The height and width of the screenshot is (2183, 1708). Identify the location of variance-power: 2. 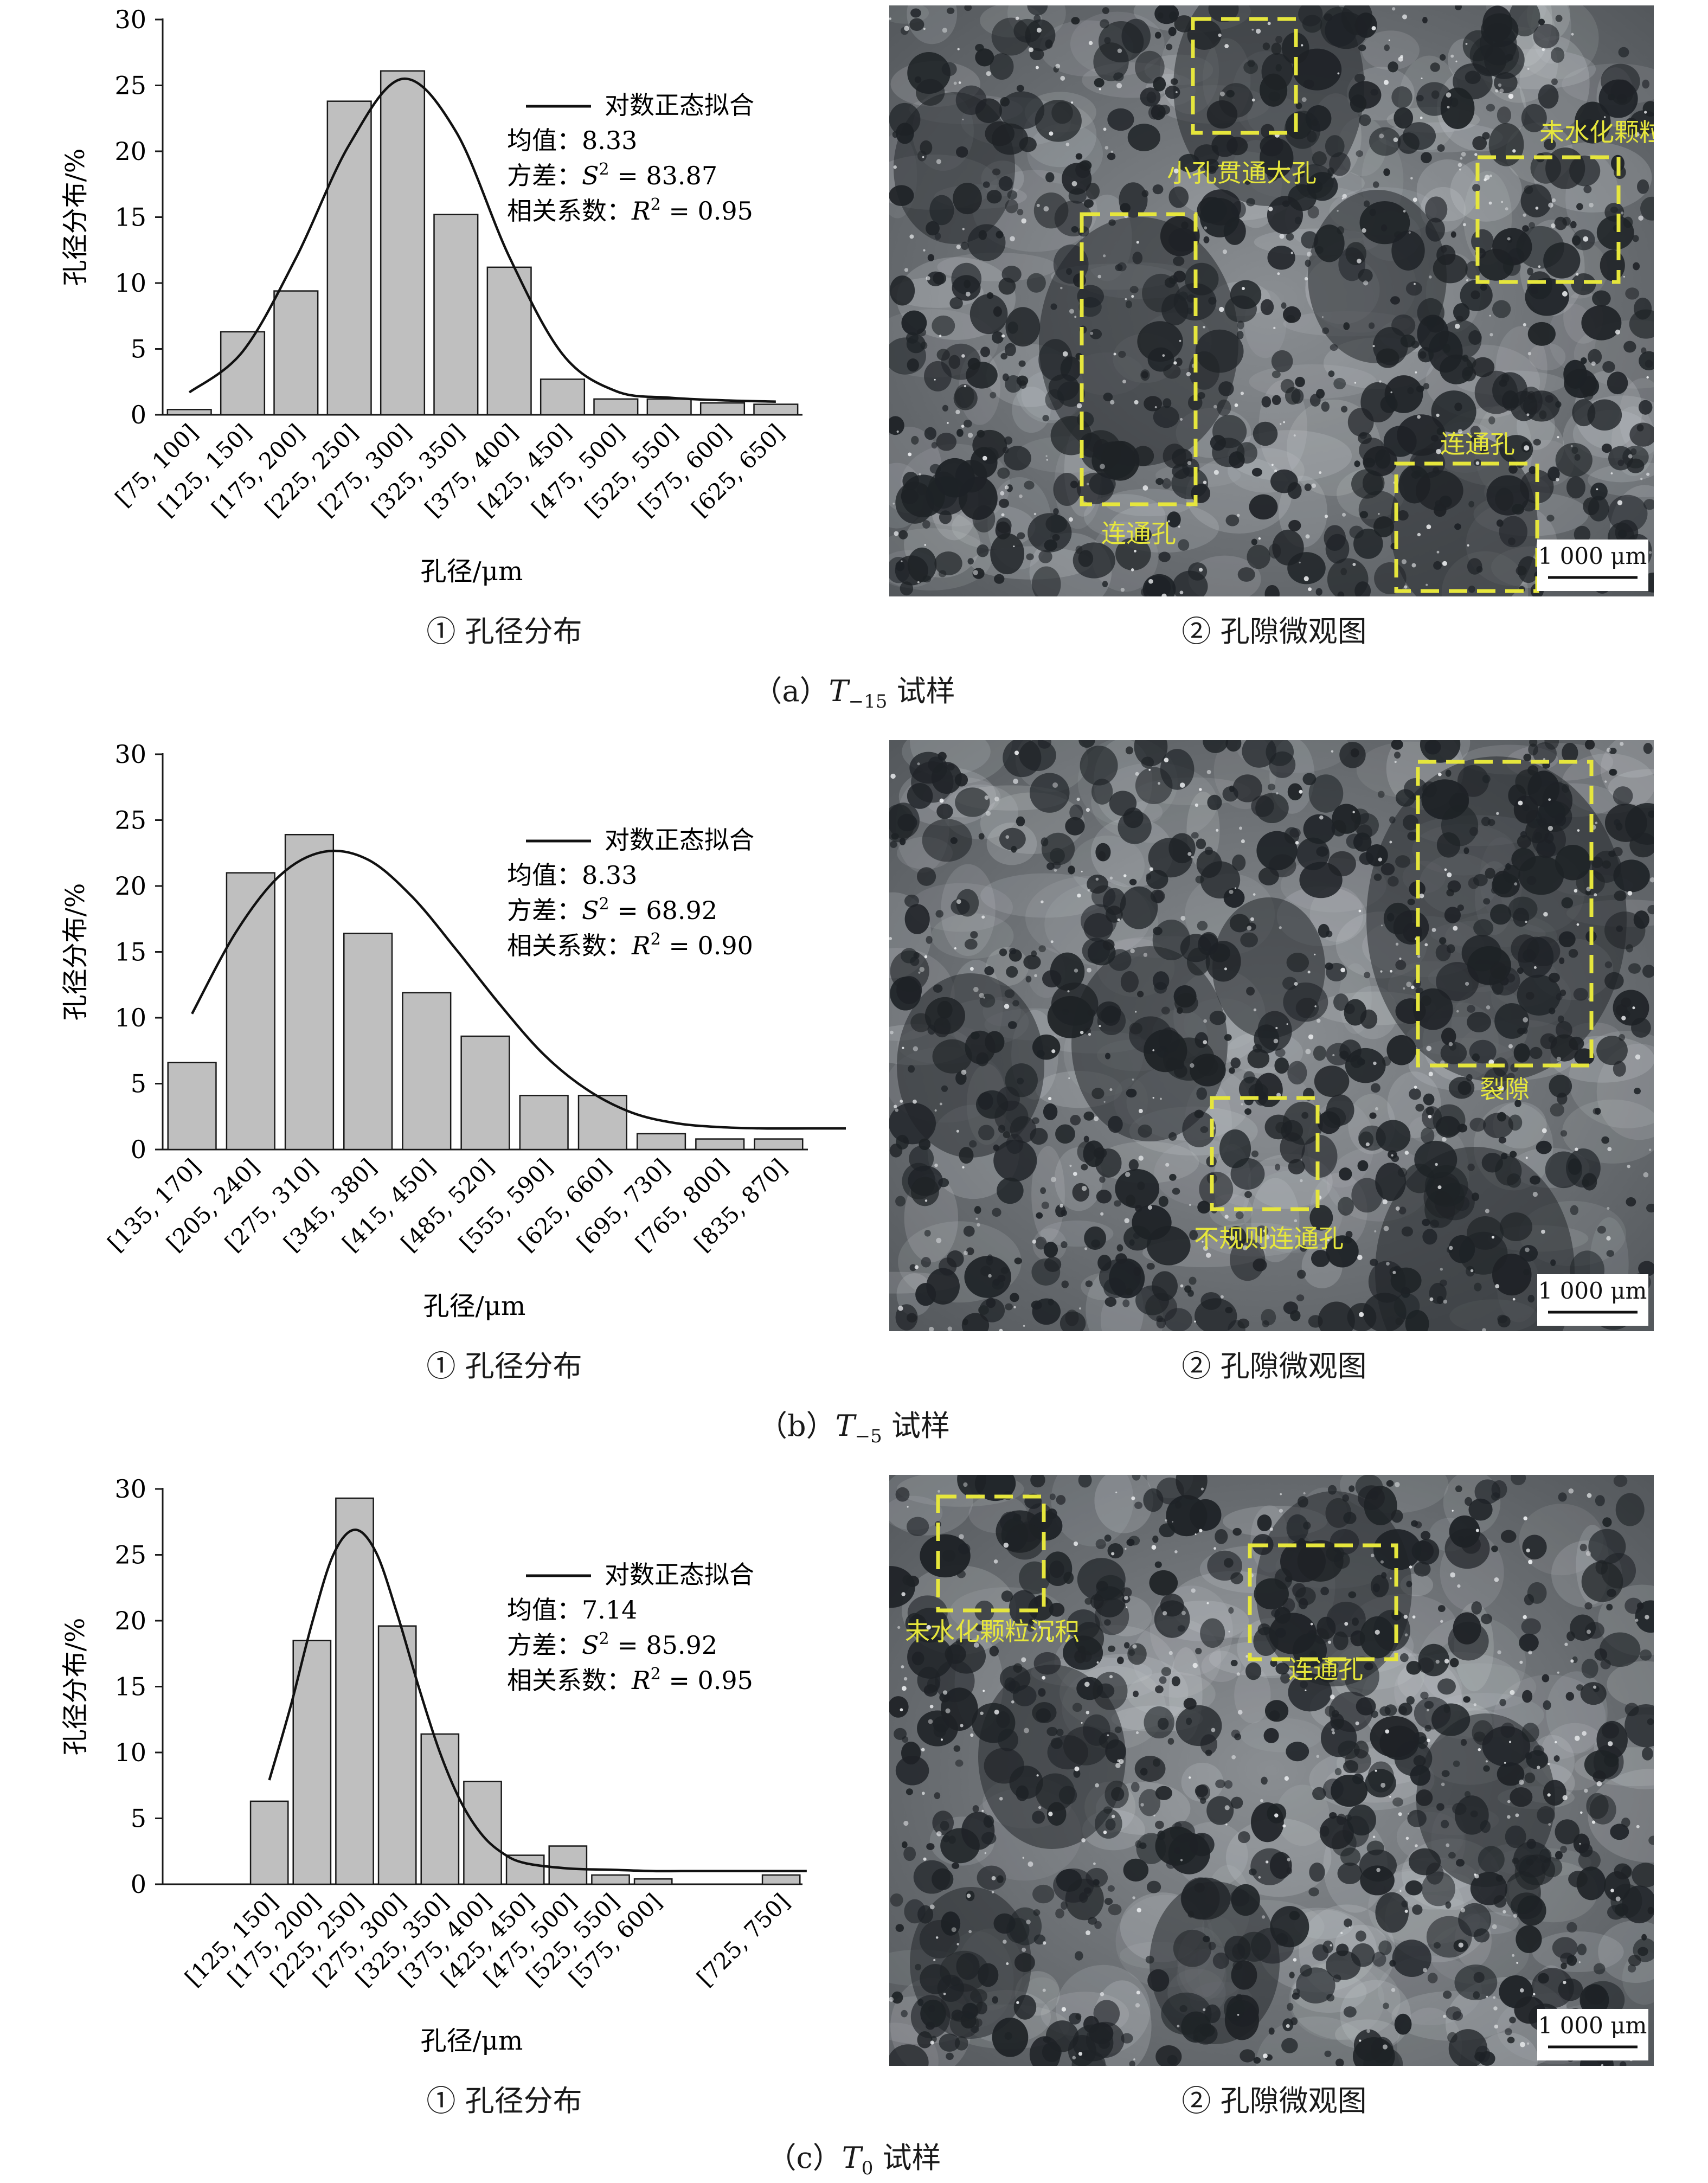
(604, 1638).